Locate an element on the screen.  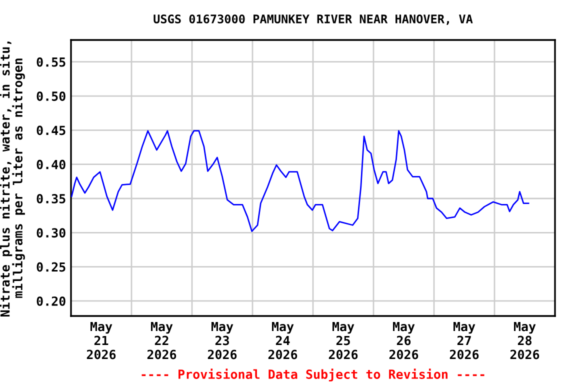
y-tick-label: 0.30 is located at coordinates (51, 233).